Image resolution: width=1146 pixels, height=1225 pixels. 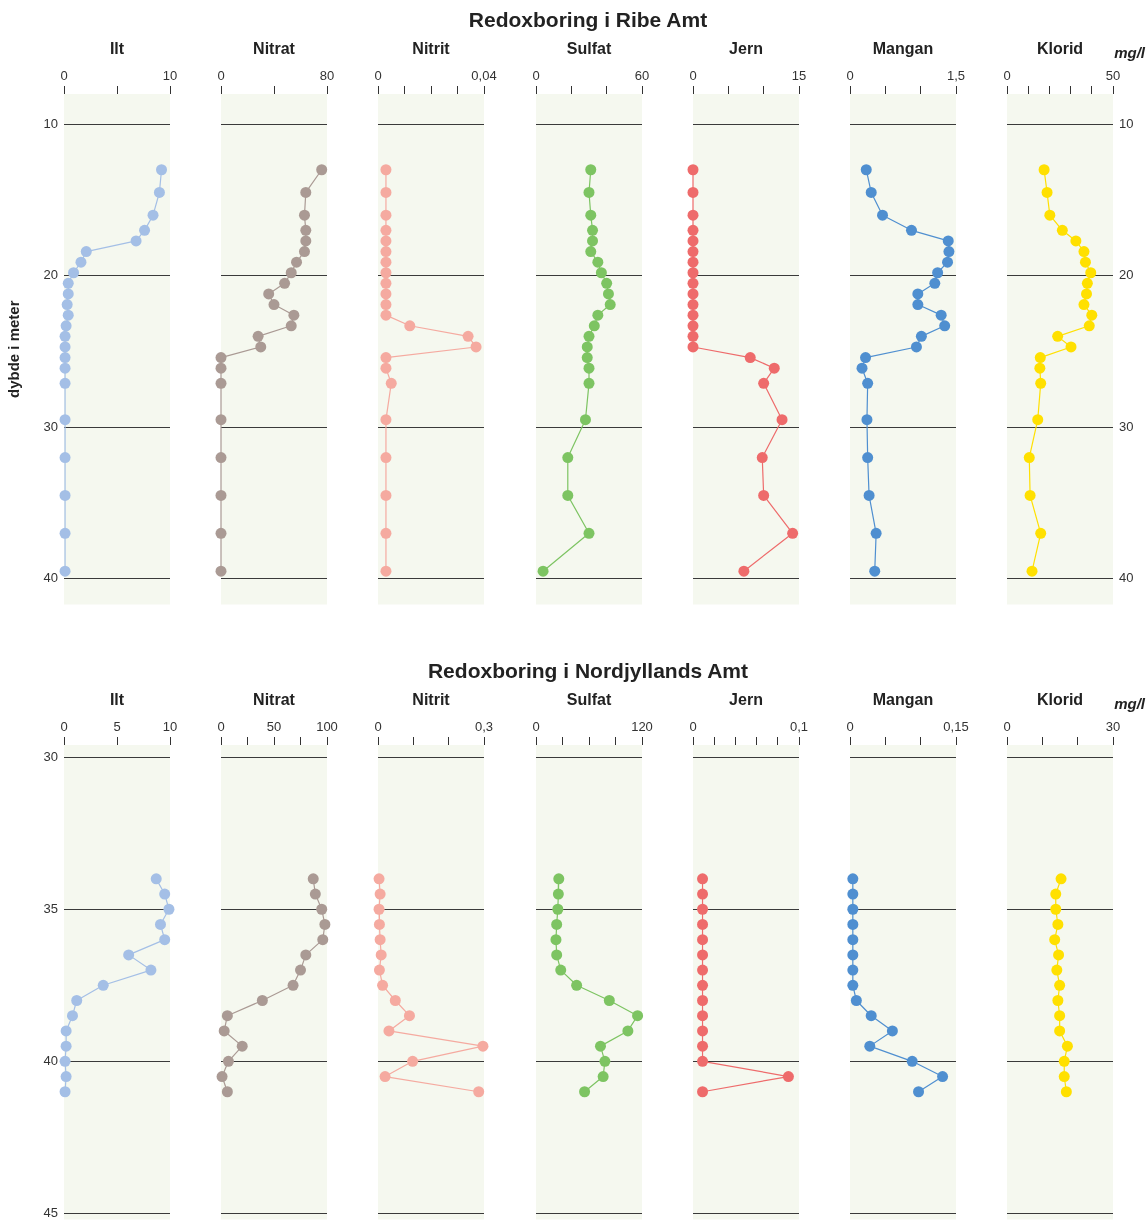 I want to click on y2-tick-label: 40, so click(x=1126, y=578).